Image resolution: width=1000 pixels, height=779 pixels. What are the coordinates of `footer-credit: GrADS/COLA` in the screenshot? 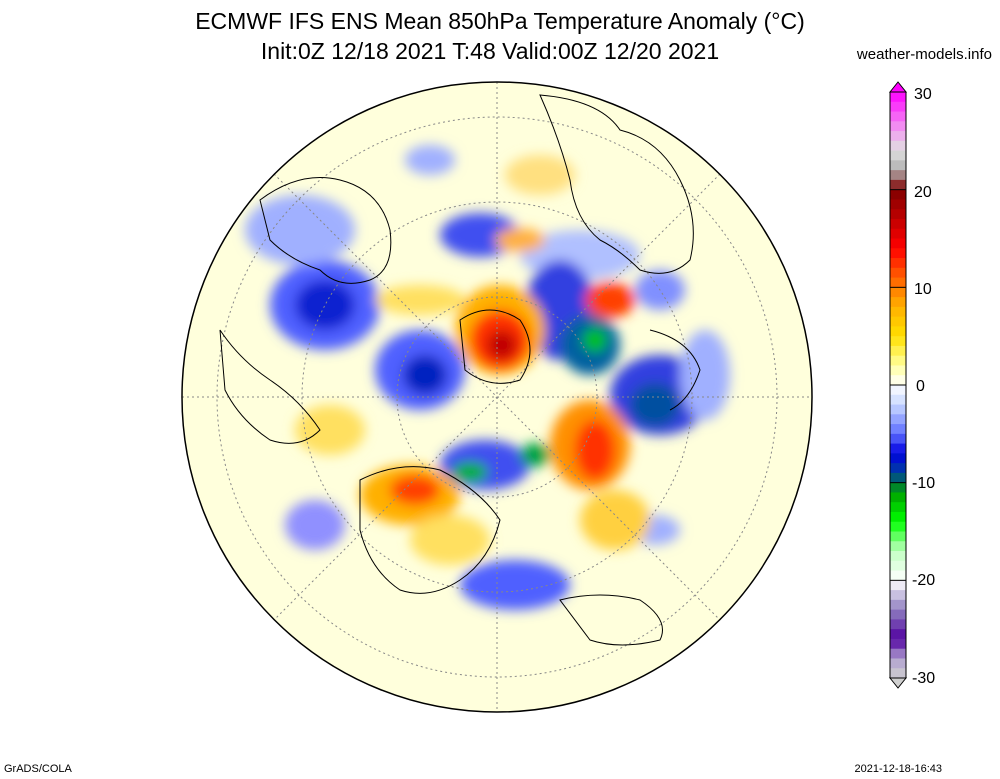 It's located at (38, 769).